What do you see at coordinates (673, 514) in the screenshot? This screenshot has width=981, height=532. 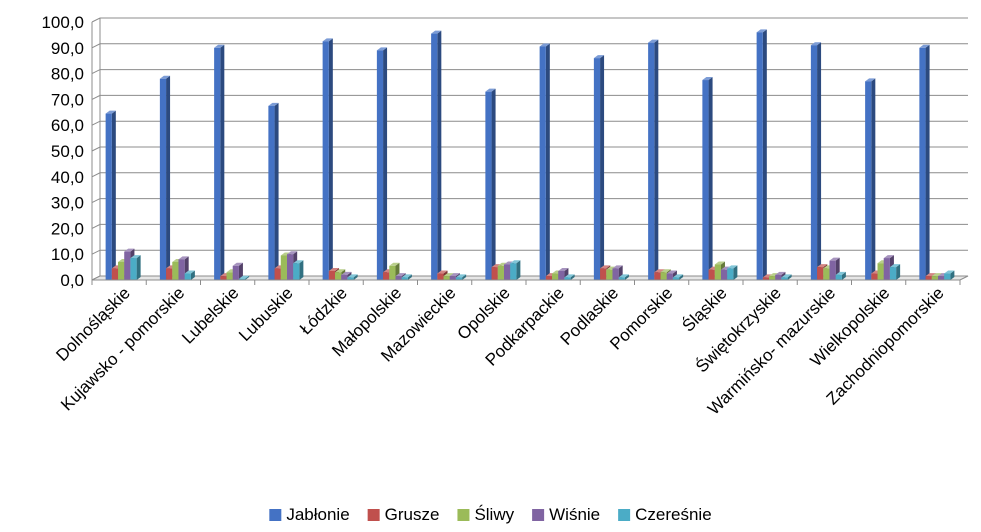 I see `legend-label: Czereśnie` at bounding box center [673, 514].